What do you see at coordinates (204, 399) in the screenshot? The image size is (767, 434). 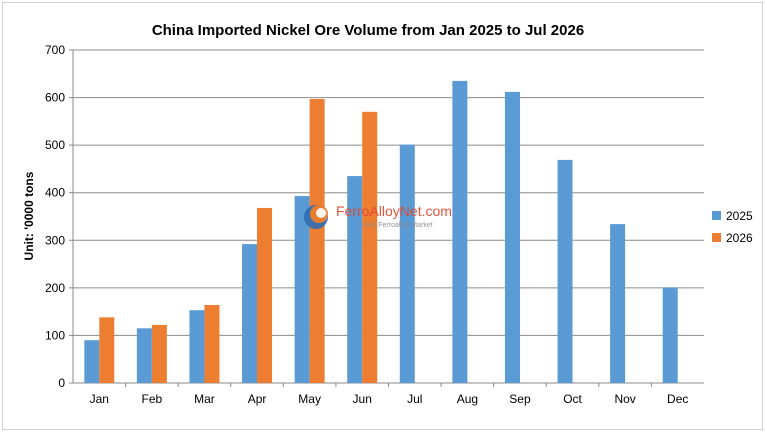 I see `x-tick-label: Mar` at bounding box center [204, 399].